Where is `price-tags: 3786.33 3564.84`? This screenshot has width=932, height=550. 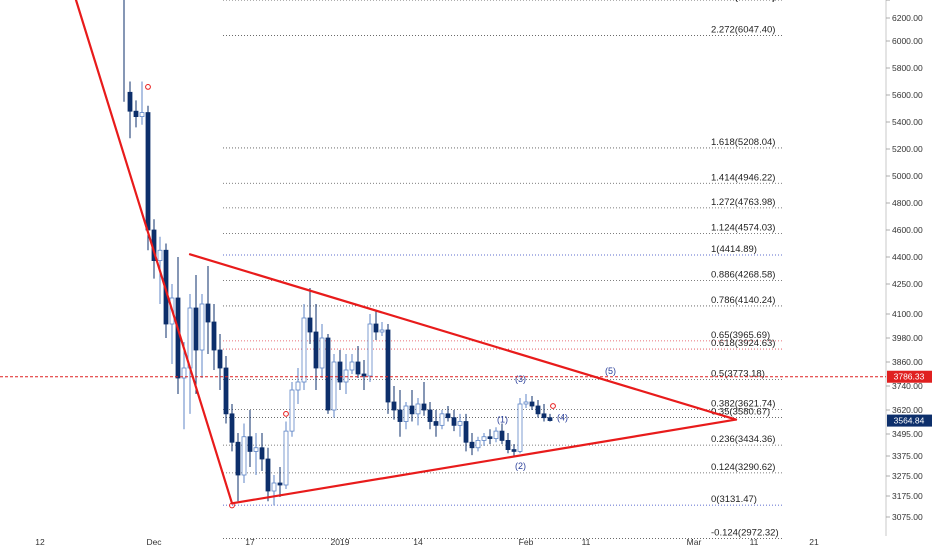 price-tags: 3786.33 3564.84 is located at coordinates (909, 398).